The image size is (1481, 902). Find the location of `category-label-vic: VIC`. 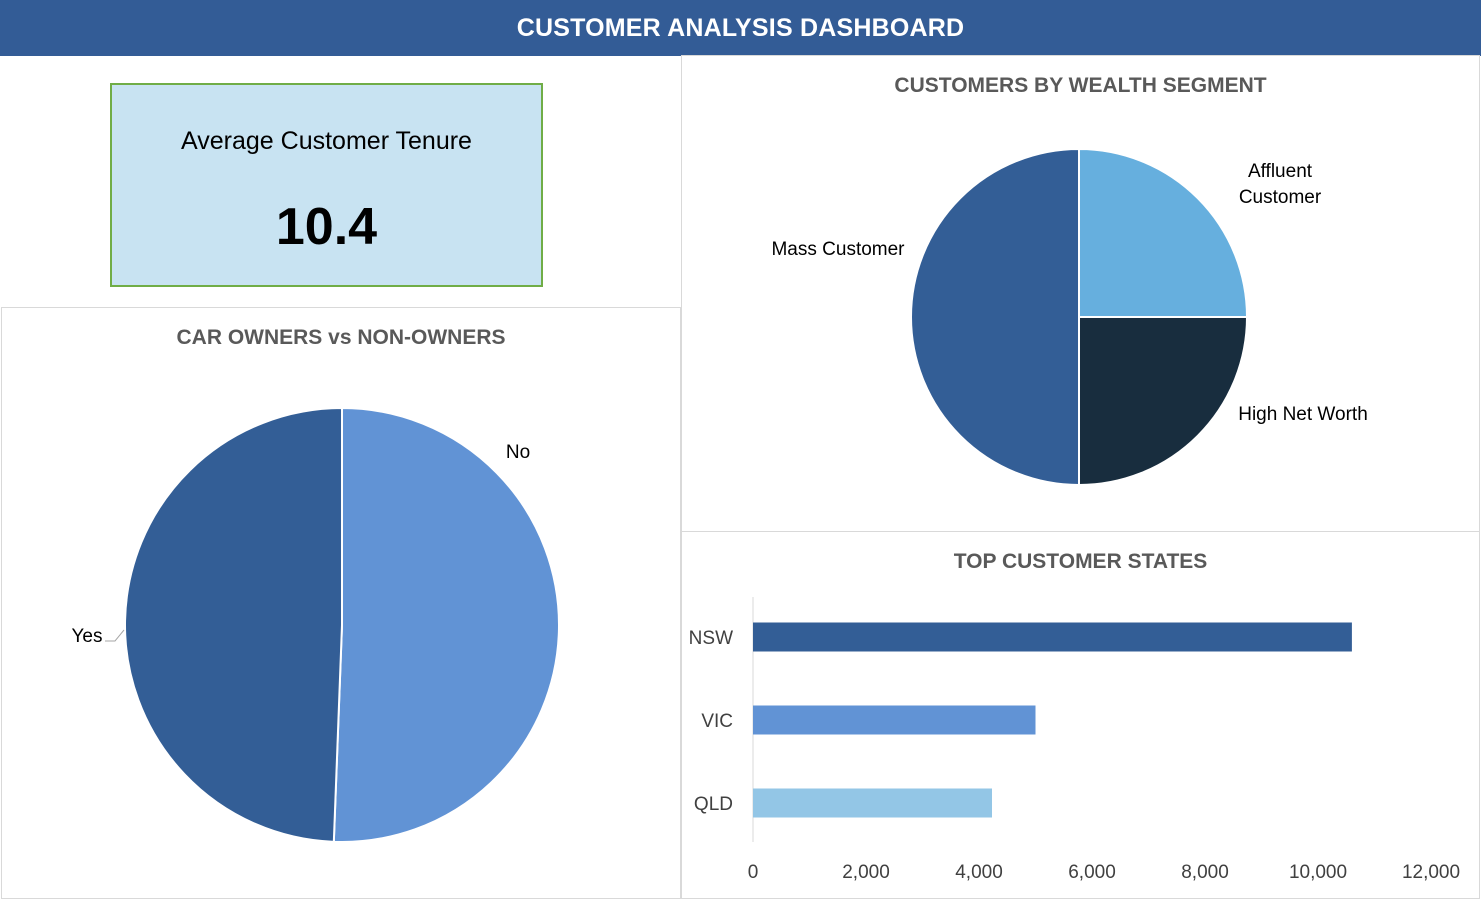

category-label-vic: VIC is located at coordinates (717, 721).